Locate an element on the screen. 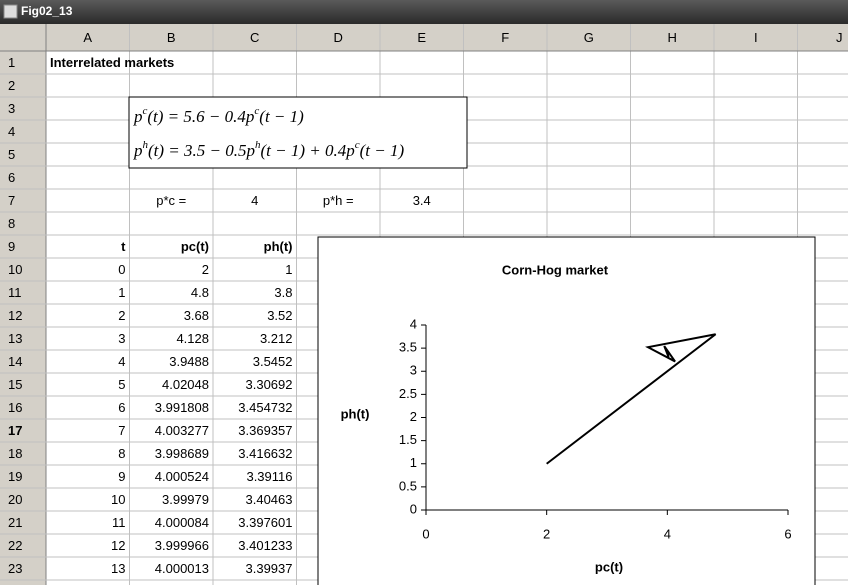  y-tick-label: 2.5 is located at coordinates (408, 393).